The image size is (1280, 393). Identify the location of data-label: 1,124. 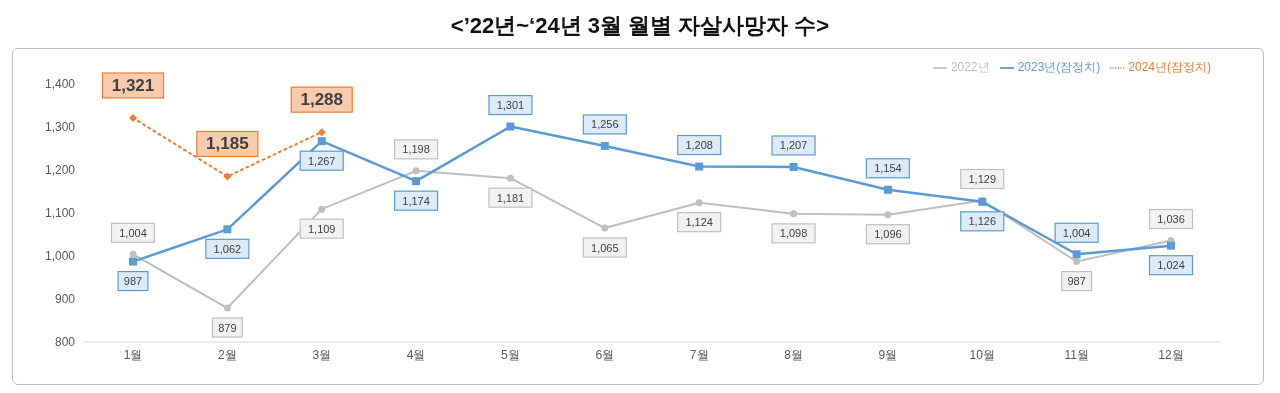
(699, 222).